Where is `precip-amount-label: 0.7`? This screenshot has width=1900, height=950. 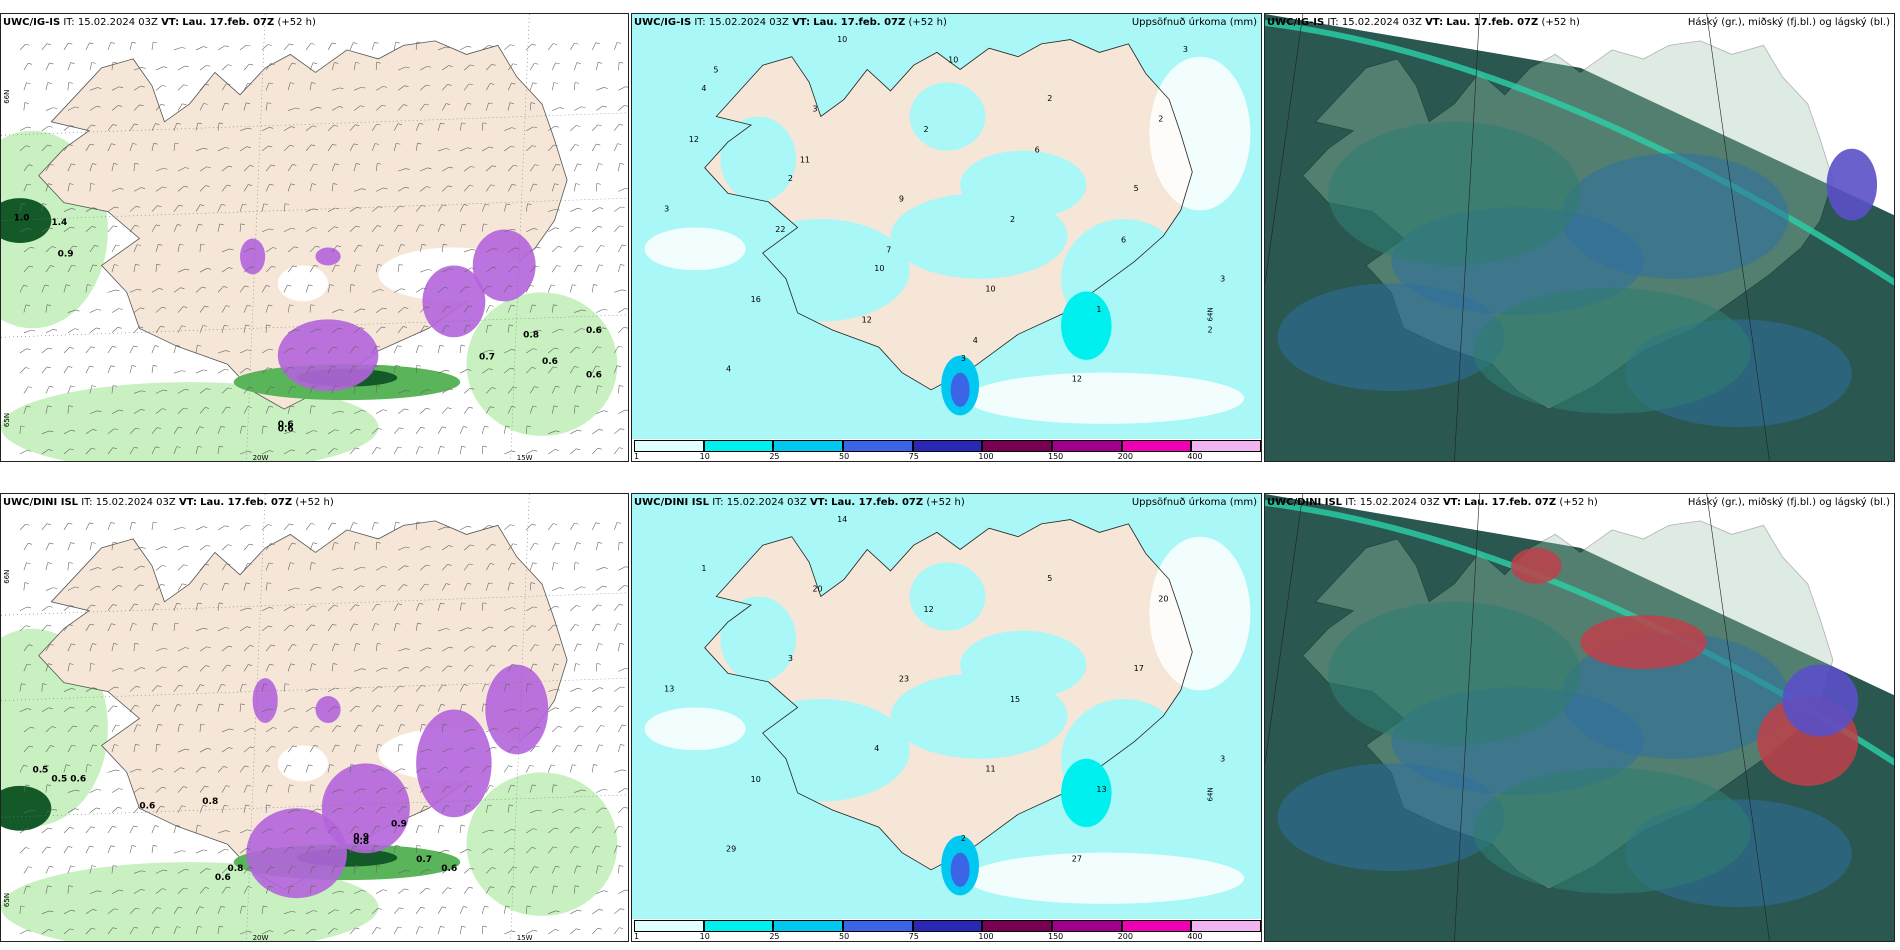 precip-amount-label: 0.7 is located at coordinates (487, 358).